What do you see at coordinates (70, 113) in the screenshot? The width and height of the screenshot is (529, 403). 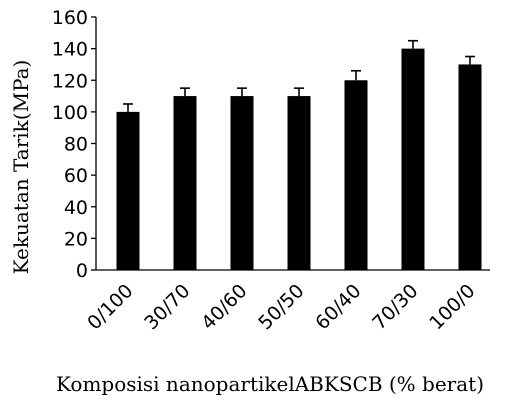 I see `y-tick-label: 100` at bounding box center [70, 113].